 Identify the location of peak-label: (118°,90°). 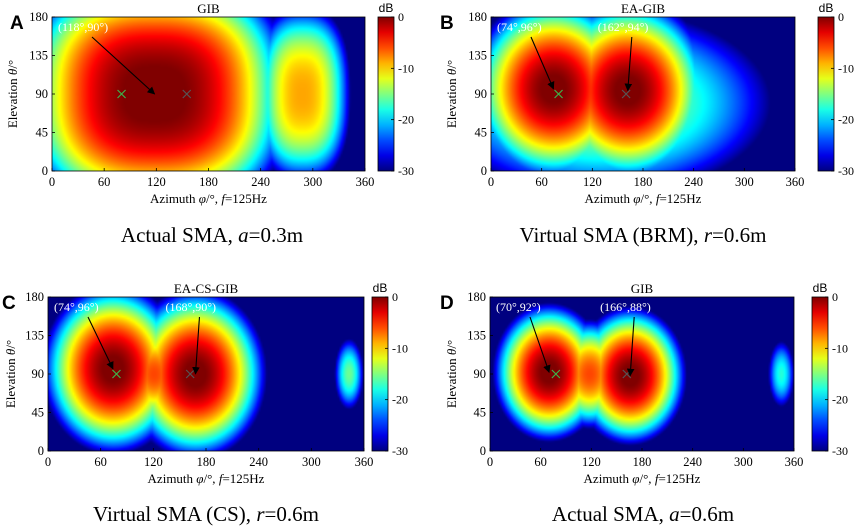
(83, 27).